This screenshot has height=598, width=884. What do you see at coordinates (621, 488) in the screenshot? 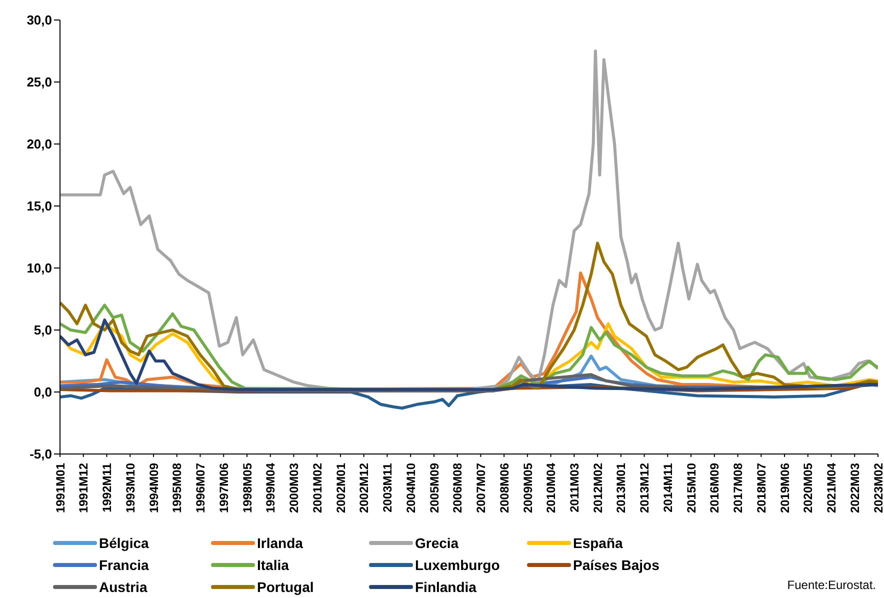
I see `x-tick-label: 2013M01` at bounding box center [621, 488].